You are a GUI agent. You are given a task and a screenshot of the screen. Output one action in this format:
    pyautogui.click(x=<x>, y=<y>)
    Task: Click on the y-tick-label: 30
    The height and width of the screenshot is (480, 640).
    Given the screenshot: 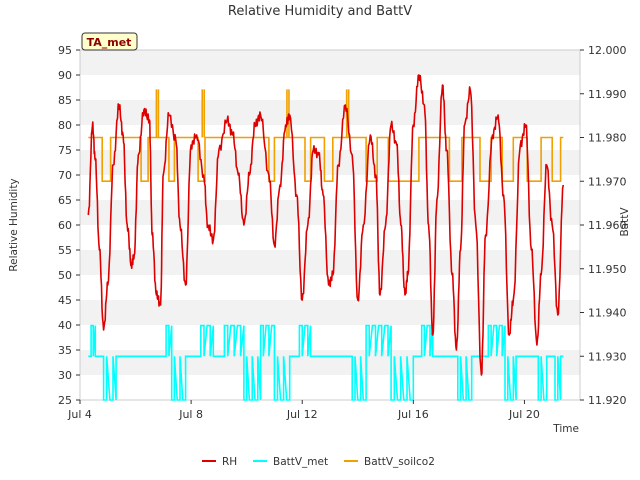 What is the action you would take?
    pyautogui.click(x=65, y=375)
    